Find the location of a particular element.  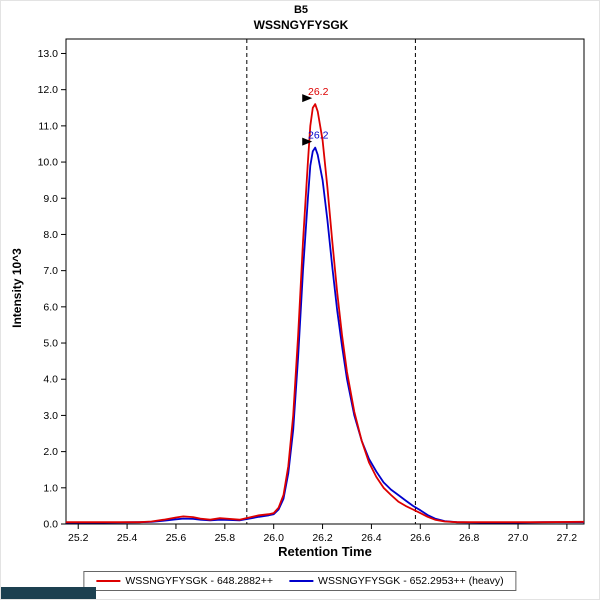

y-tick-label: 8.0 is located at coordinates (50, 235).